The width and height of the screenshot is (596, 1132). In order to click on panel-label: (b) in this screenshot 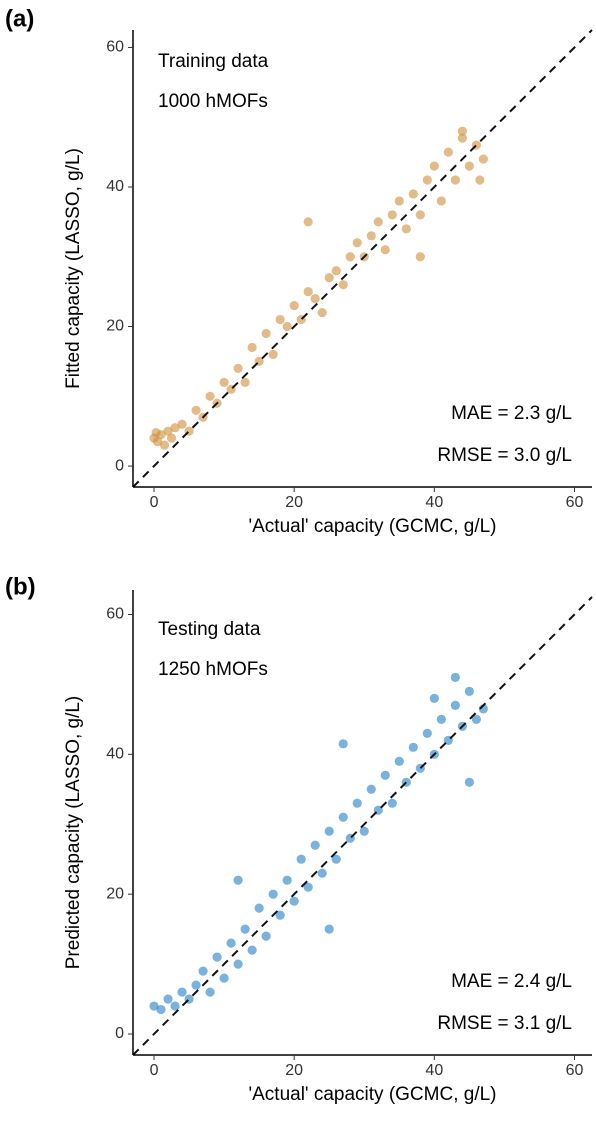, I will do `click(20, 586)`.